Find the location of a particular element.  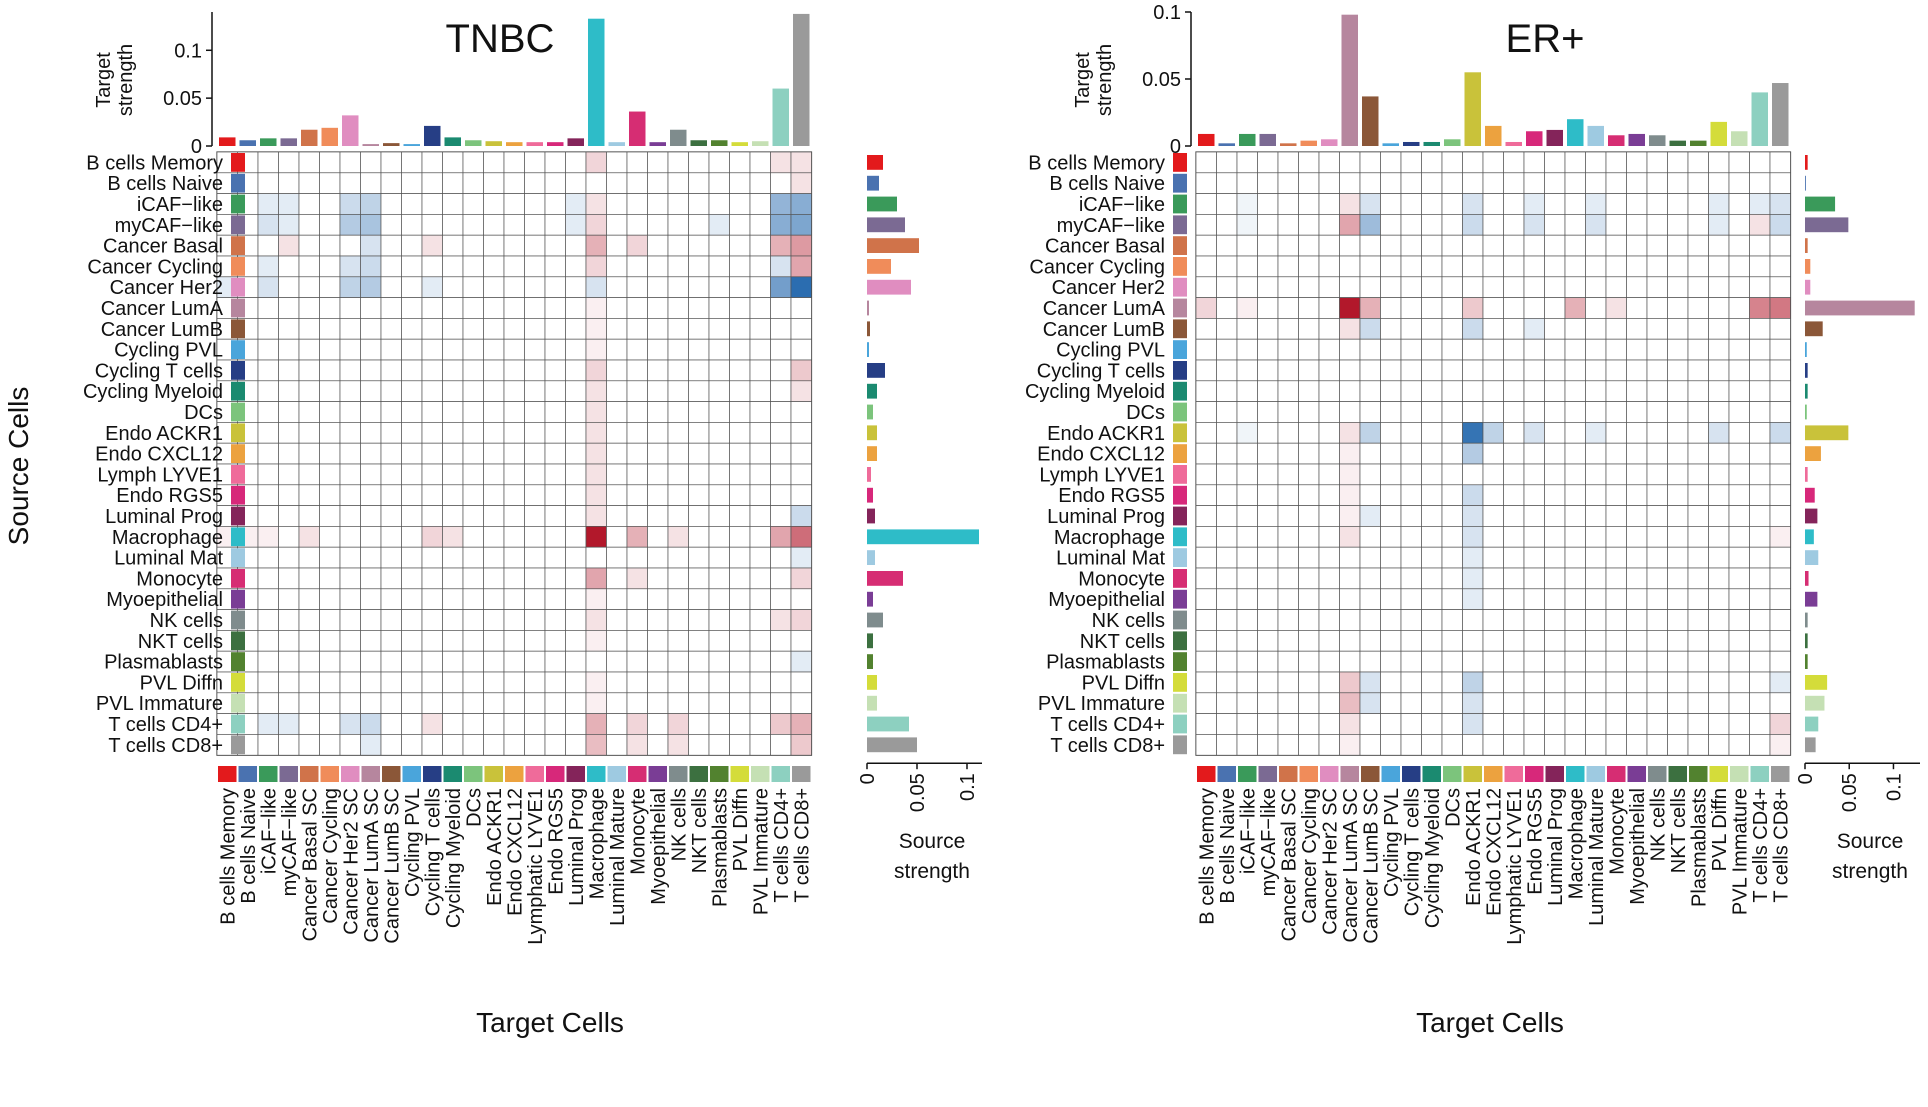

row-label: Cancer Her2 is located at coordinates (166, 288).